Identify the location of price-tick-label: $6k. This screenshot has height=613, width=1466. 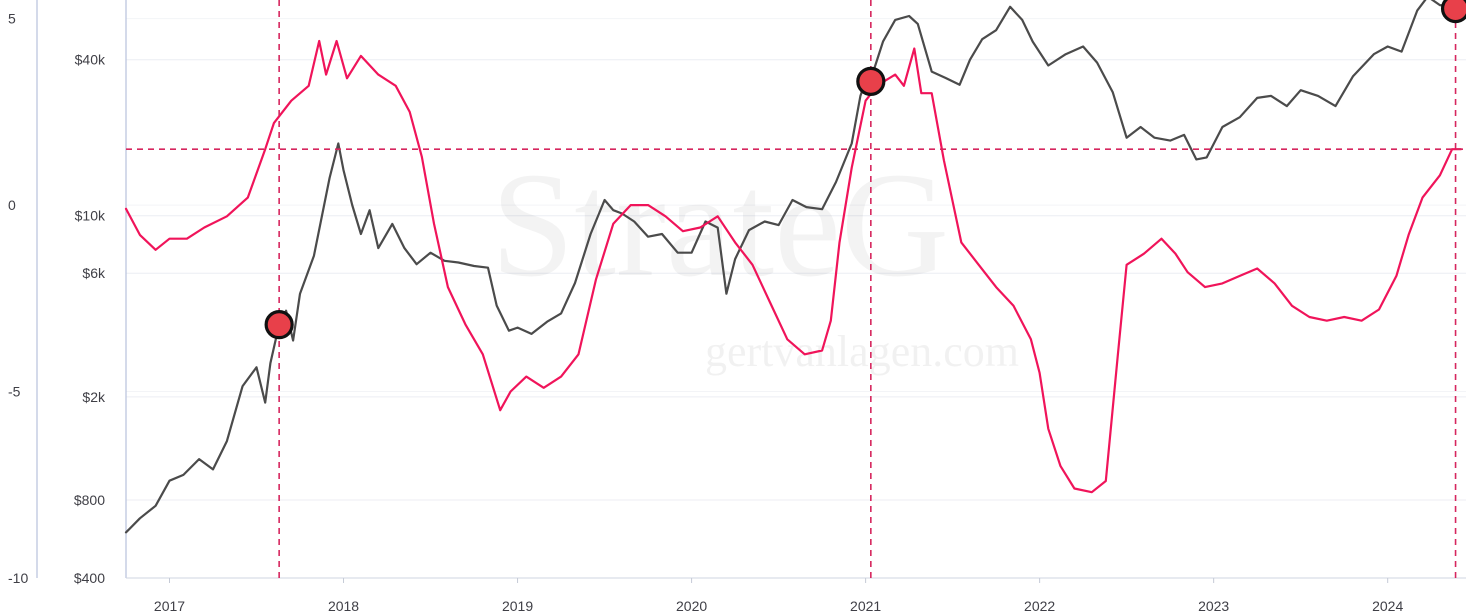
(94, 273).